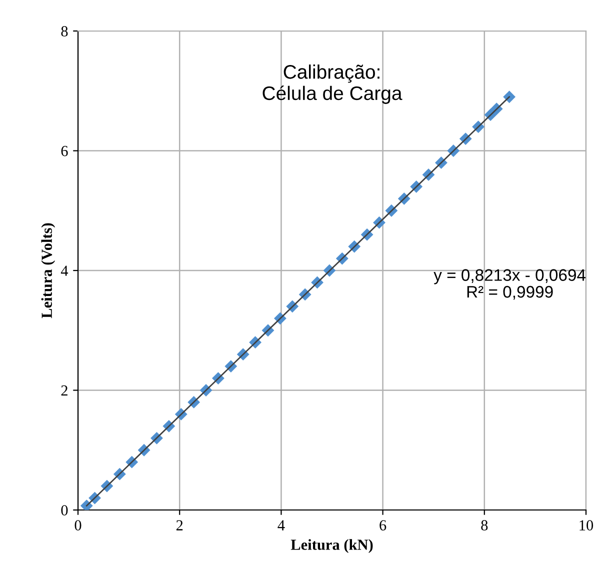  Describe the element at coordinates (64, 31) in the screenshot. I see `y-tick-label: 8` at that location.